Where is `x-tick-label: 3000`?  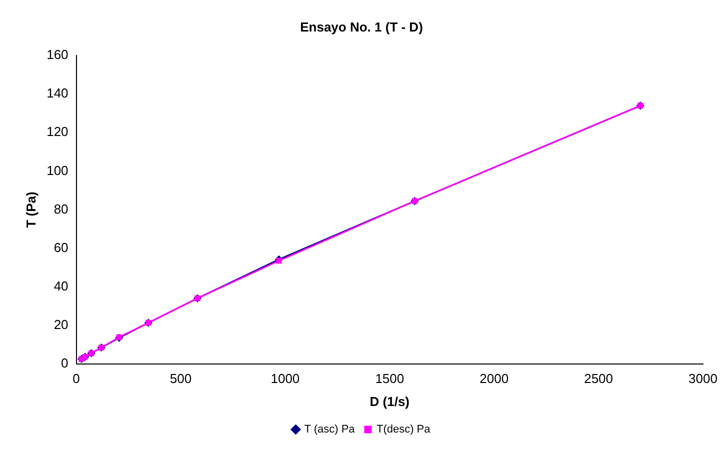
x-tick-label: 3000 is located at coordinates (703, 378).